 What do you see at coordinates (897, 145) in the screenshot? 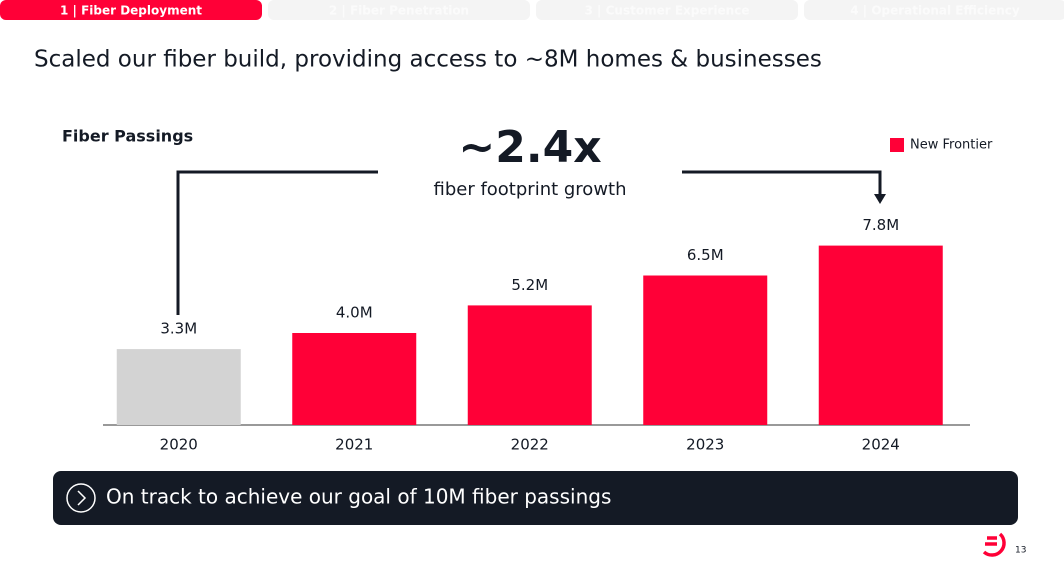
I see `legend-swatch` at bounding box center [897, 145].